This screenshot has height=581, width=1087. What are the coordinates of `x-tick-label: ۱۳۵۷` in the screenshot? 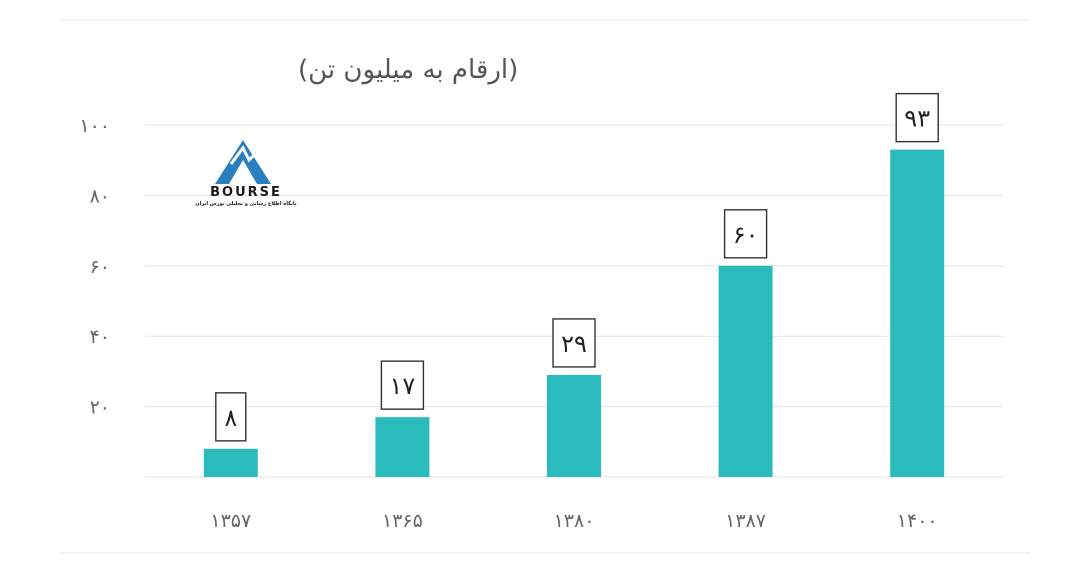 It's located at (230, 521).